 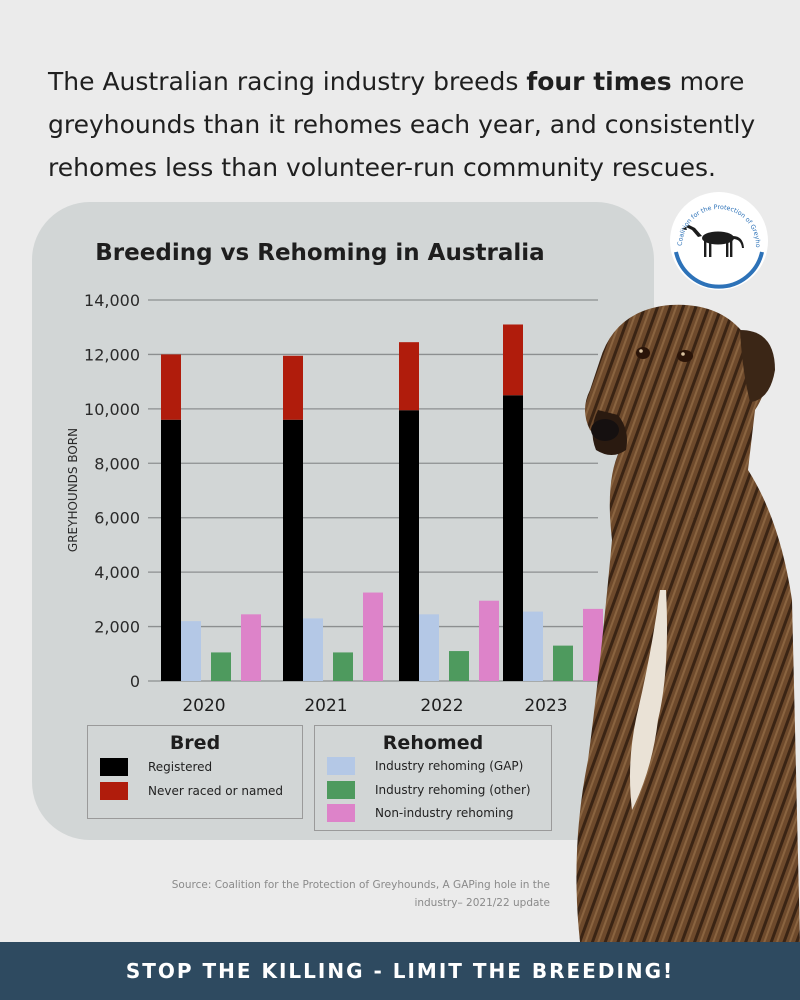 I want to click on legend-item-registered: Registered, so click(x=156, y=767).